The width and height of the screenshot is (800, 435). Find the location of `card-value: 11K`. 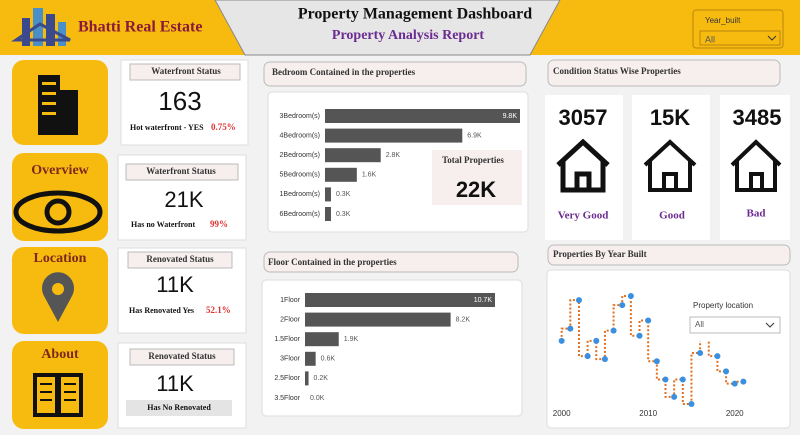

card-value: 11K is located at coordinates (175, 284).